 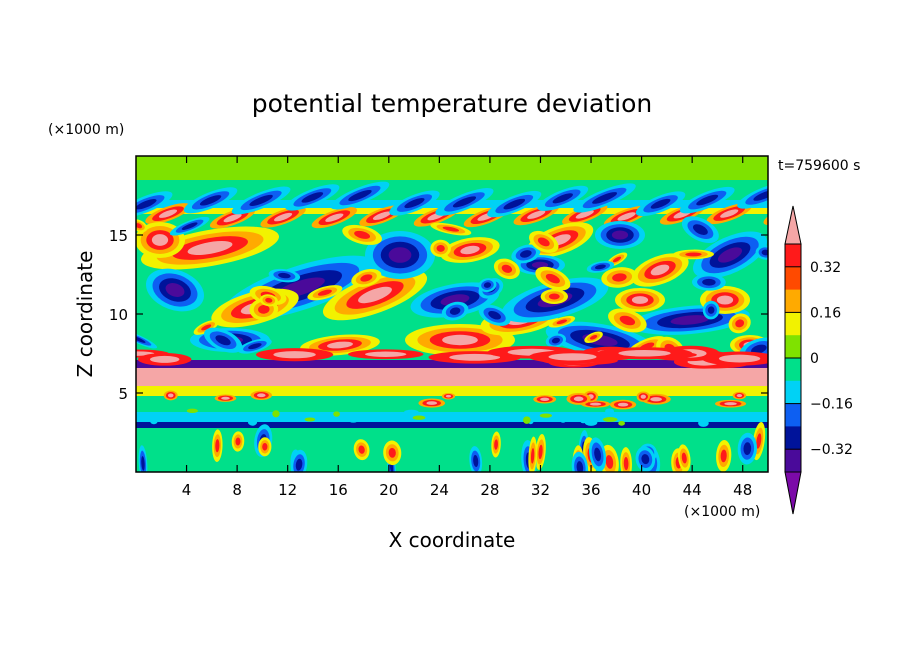 I want to click on x-tick-label: 4, so click(x=187, y=490).